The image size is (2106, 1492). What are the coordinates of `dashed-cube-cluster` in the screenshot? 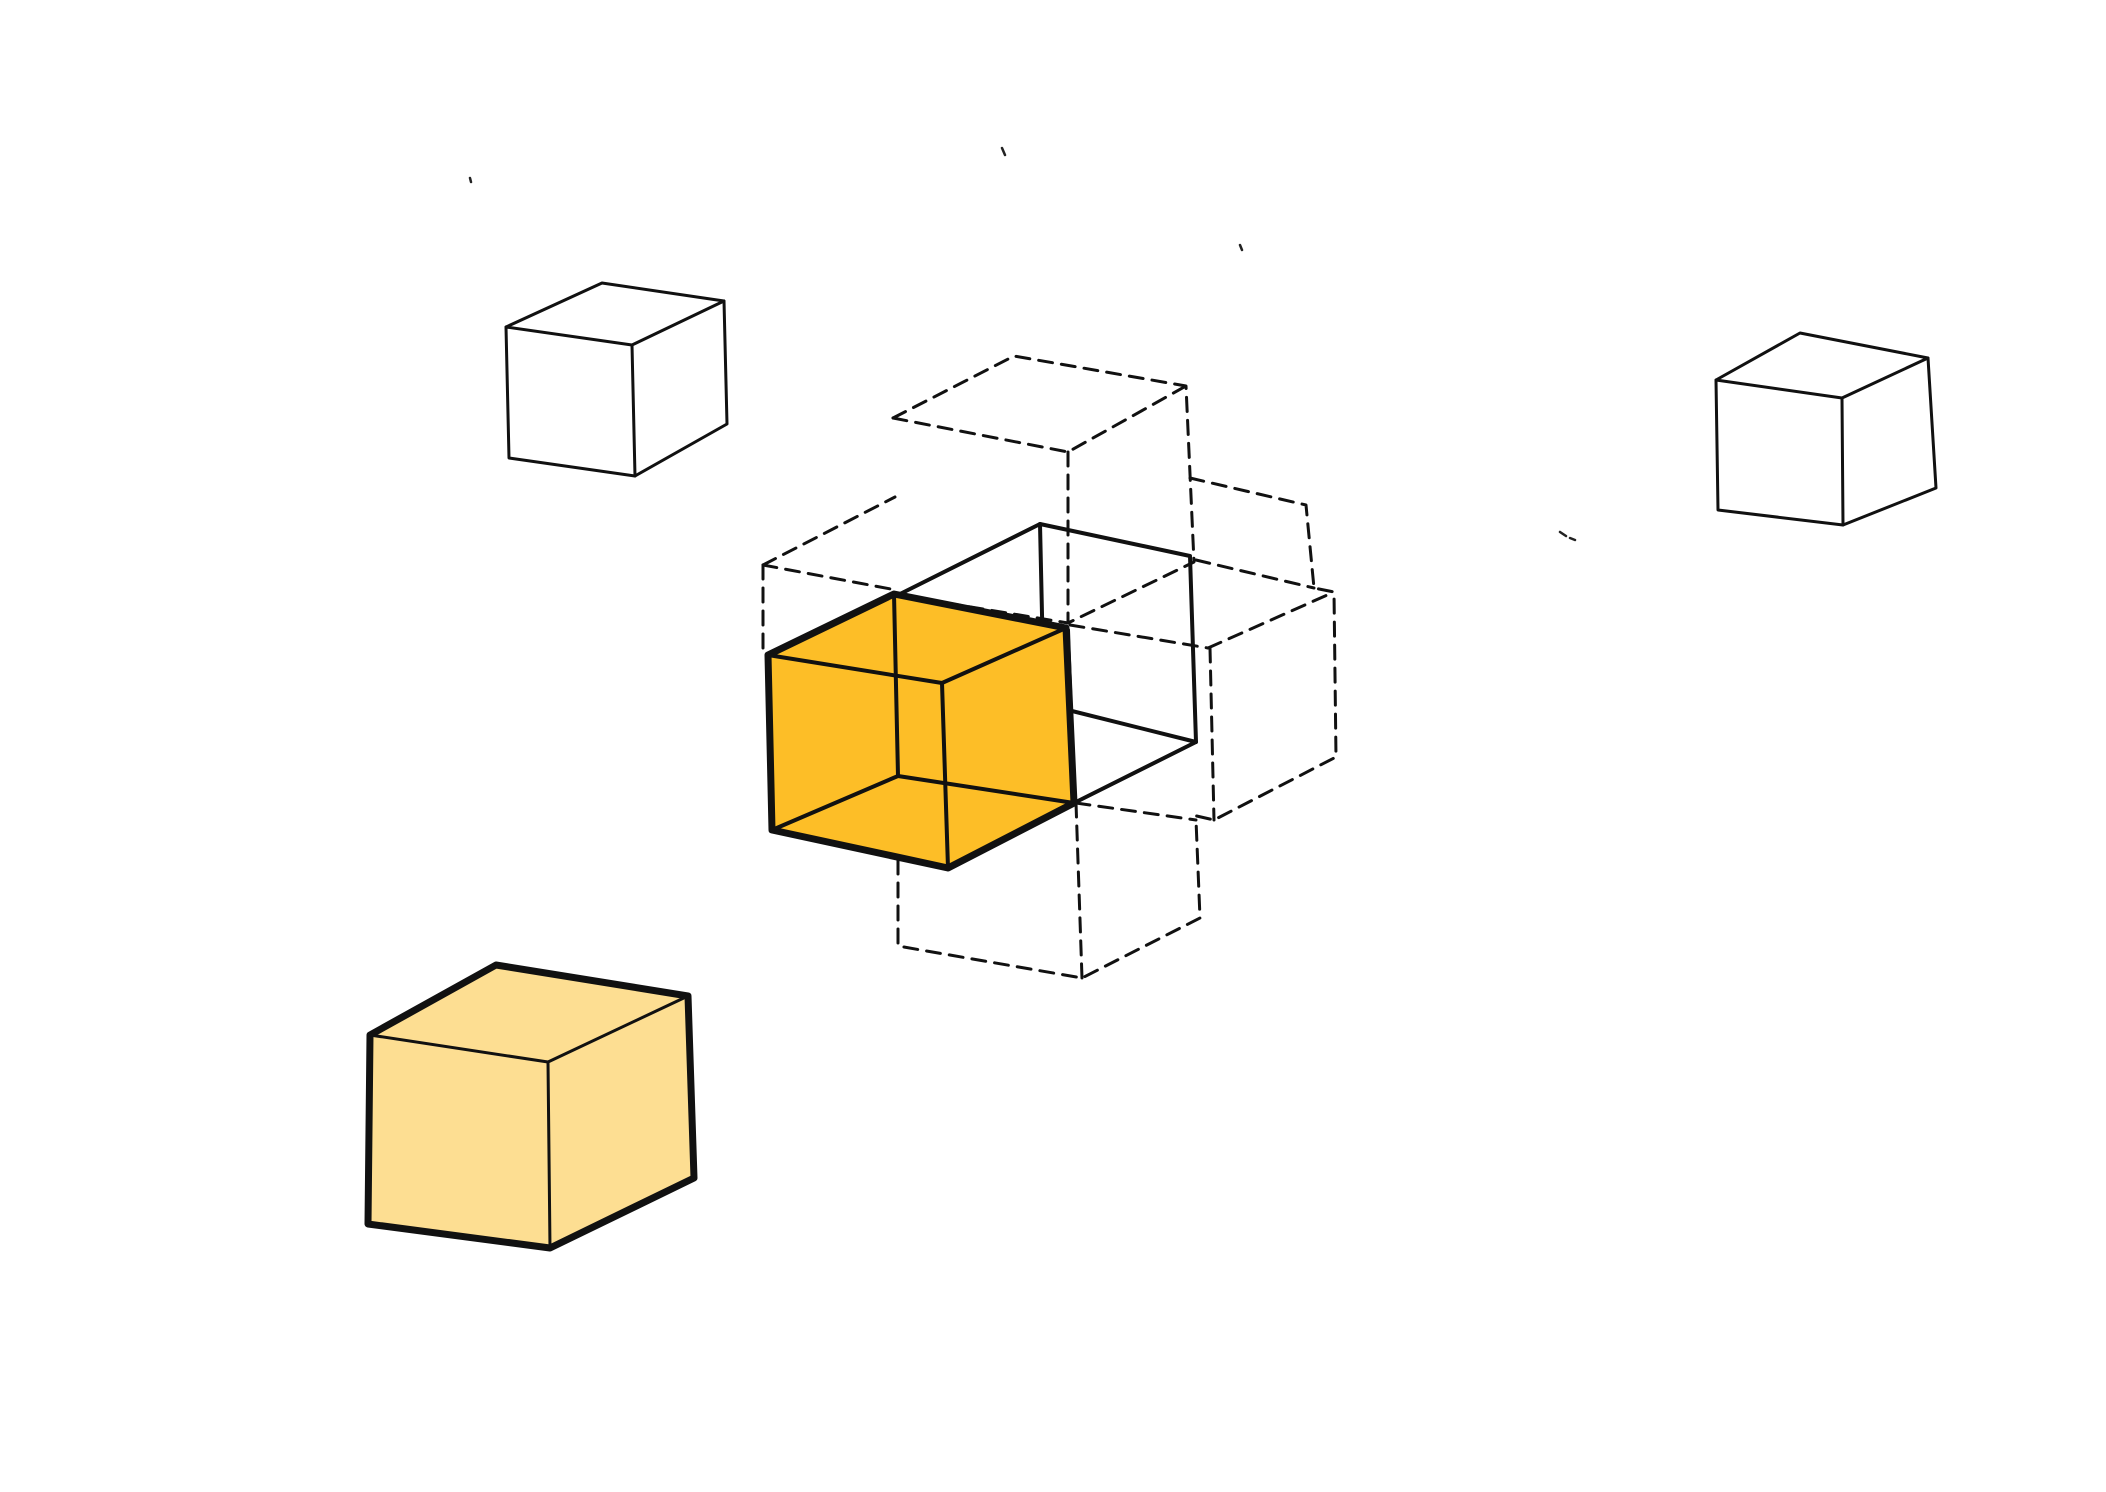 It's located at (1049, 667).